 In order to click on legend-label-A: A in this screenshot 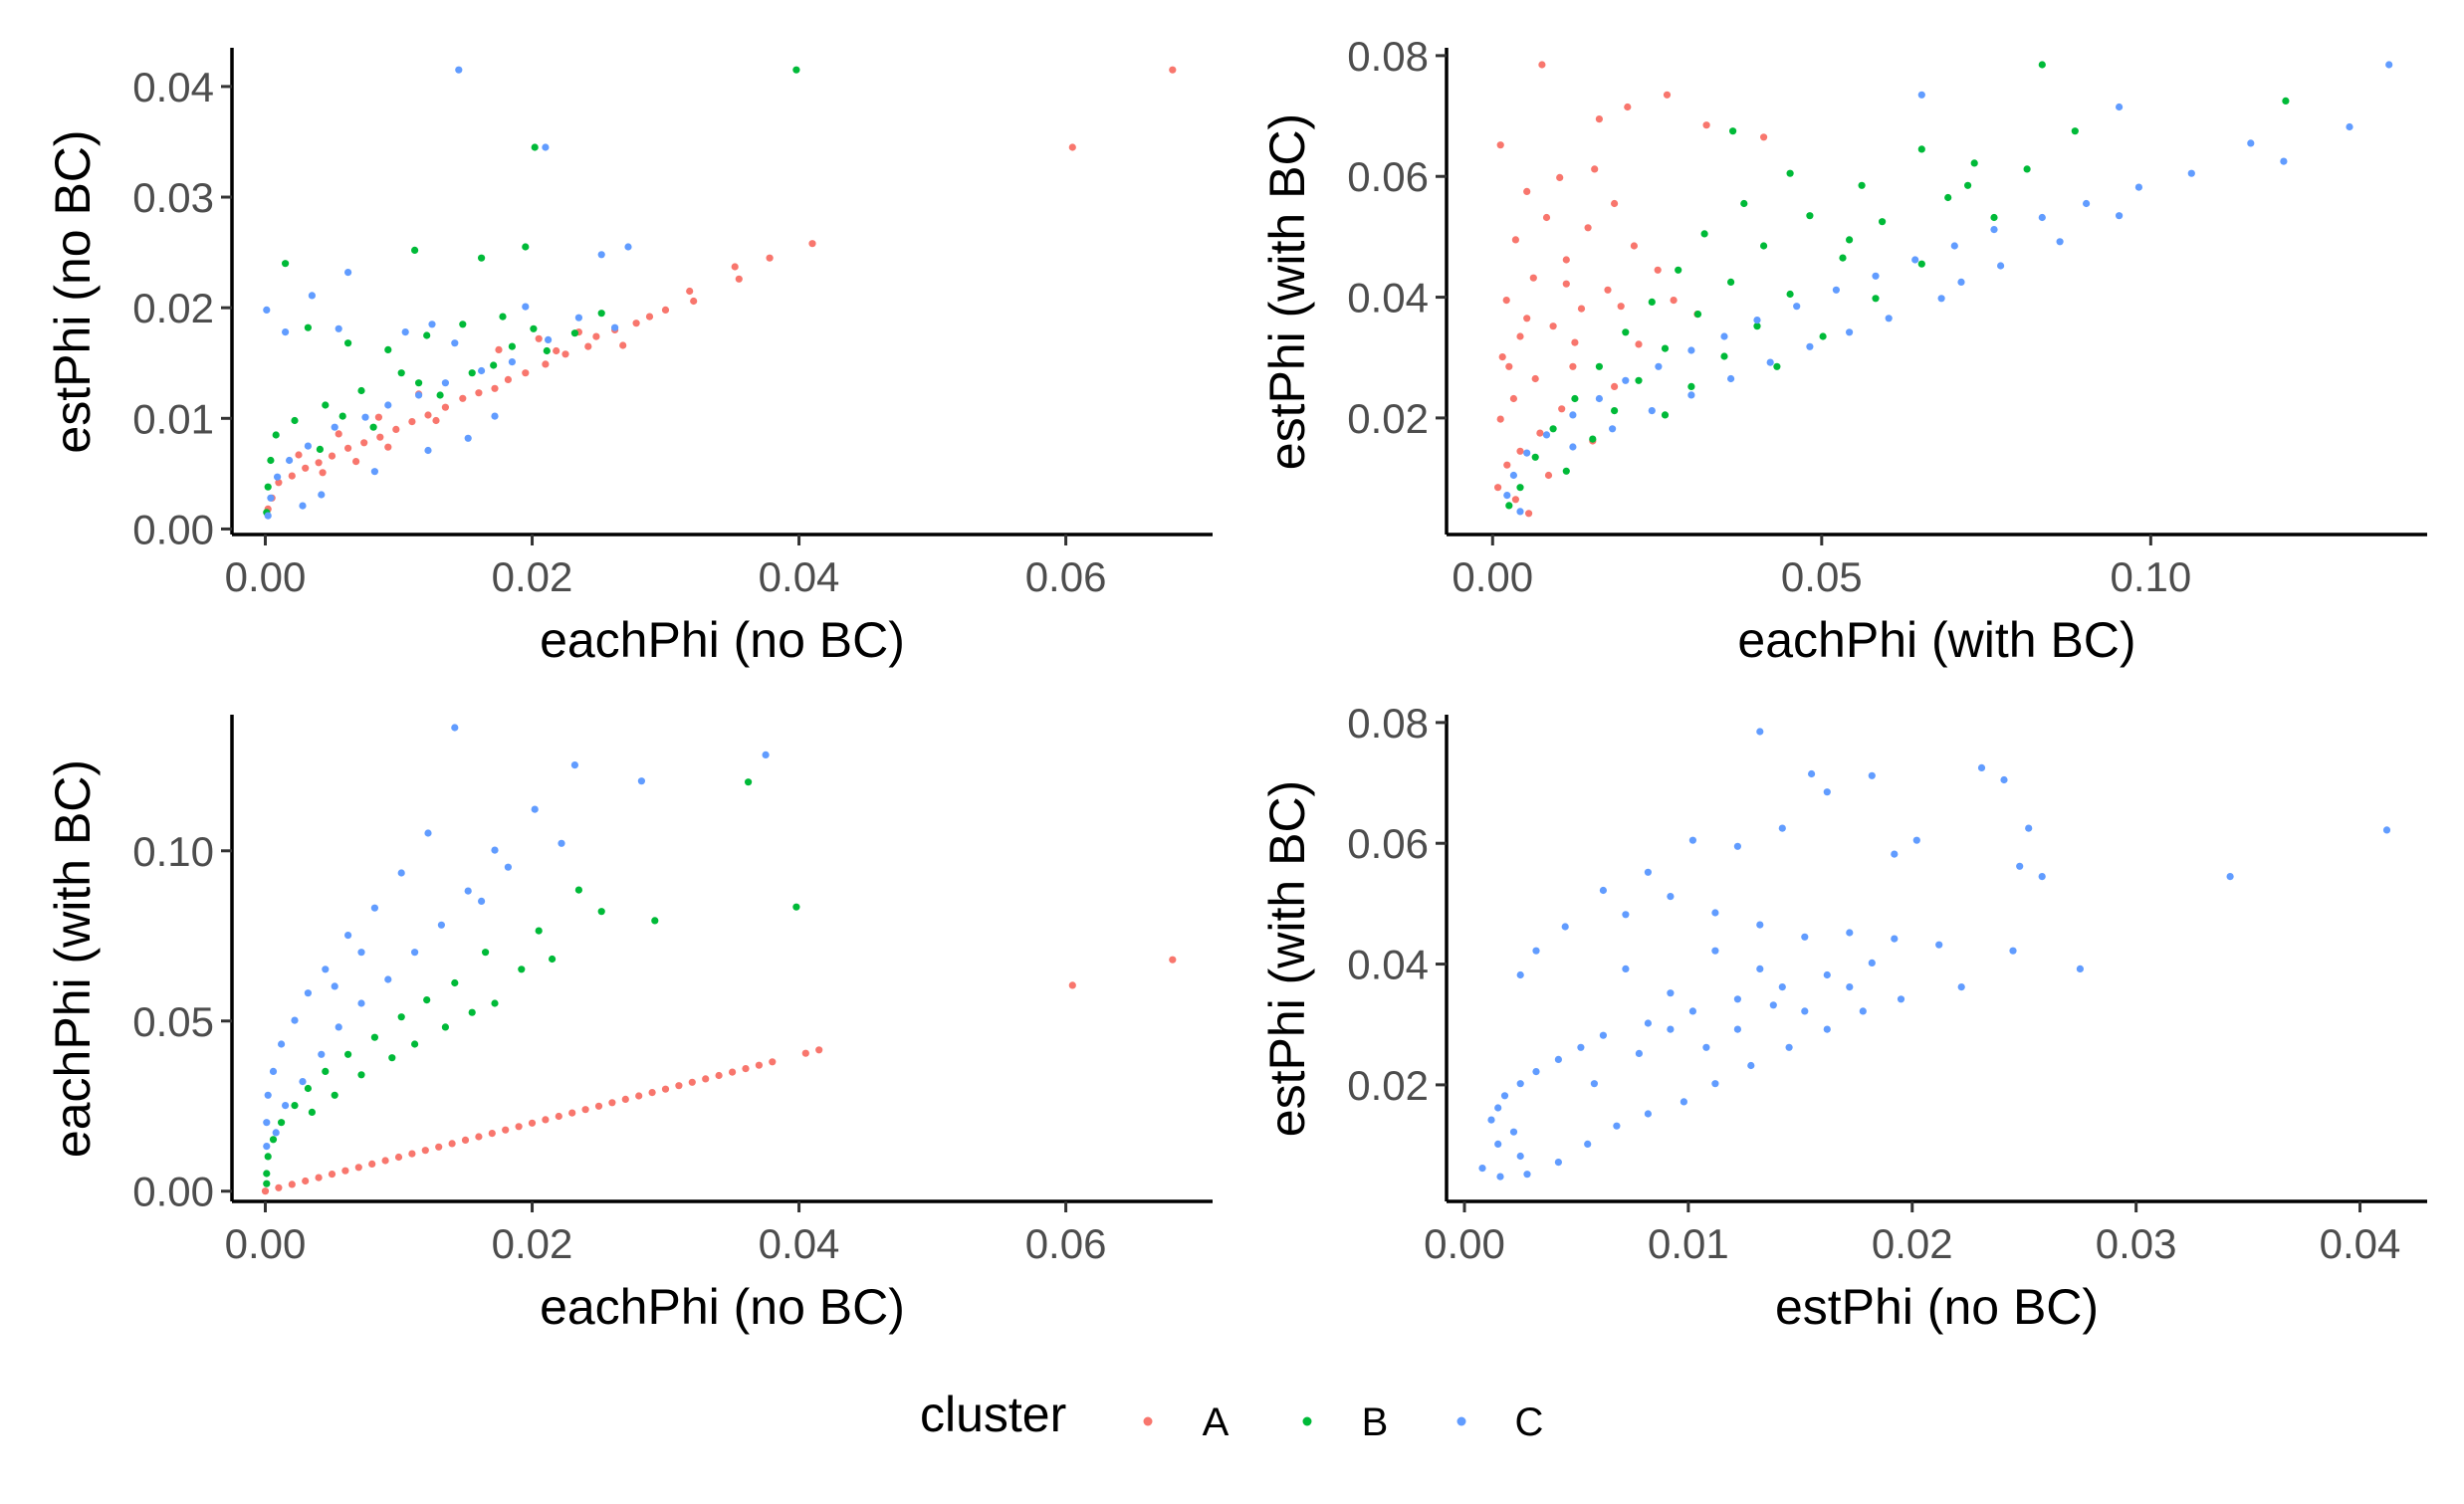, I will do `click(1216, 1422)`.